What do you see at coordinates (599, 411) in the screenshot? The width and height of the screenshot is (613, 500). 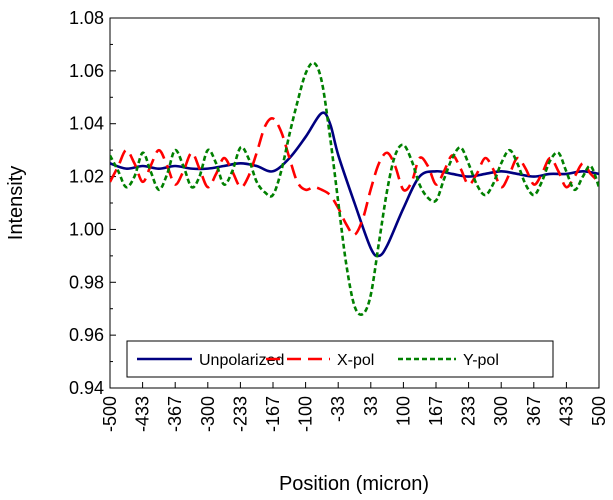 I see `x-tick-label: 500` at bounding box center [599, 411].